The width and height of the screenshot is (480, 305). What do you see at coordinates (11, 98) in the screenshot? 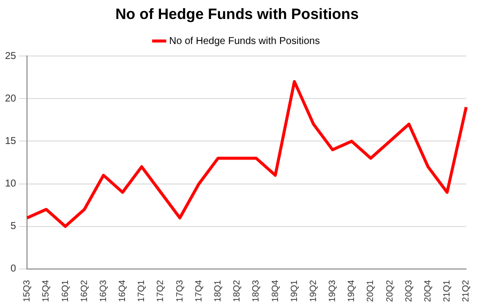
I see `y-tick-label: 20` at bounding box center [11, 98].